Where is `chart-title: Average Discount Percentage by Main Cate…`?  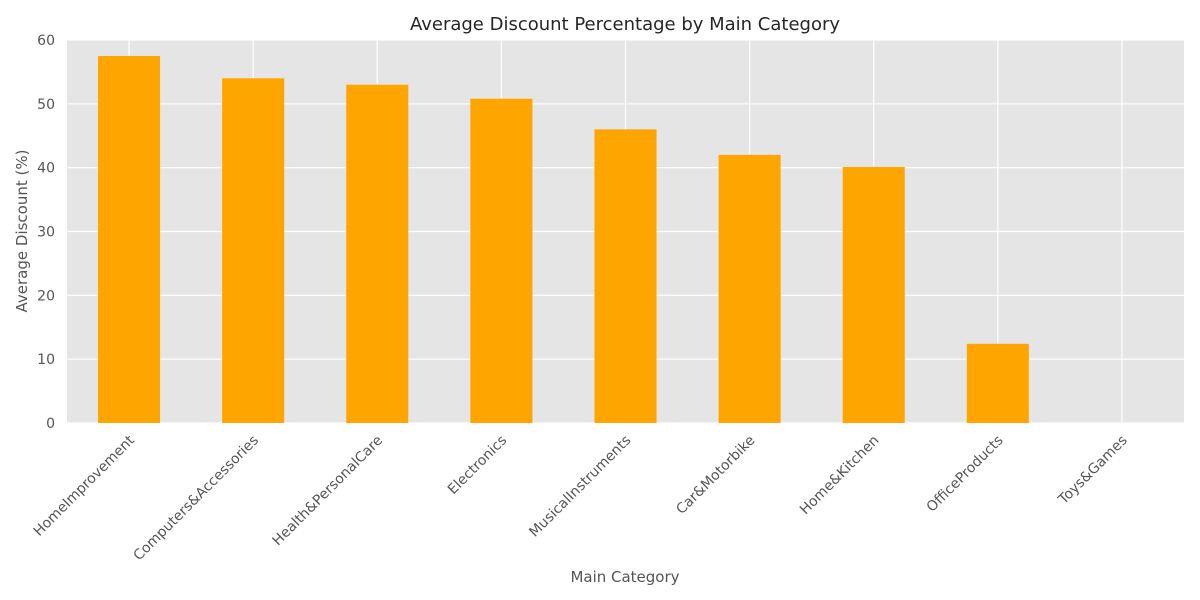 chart-title: Average Discount Percentage by Main Cate… is located at coordinates (625, 24).